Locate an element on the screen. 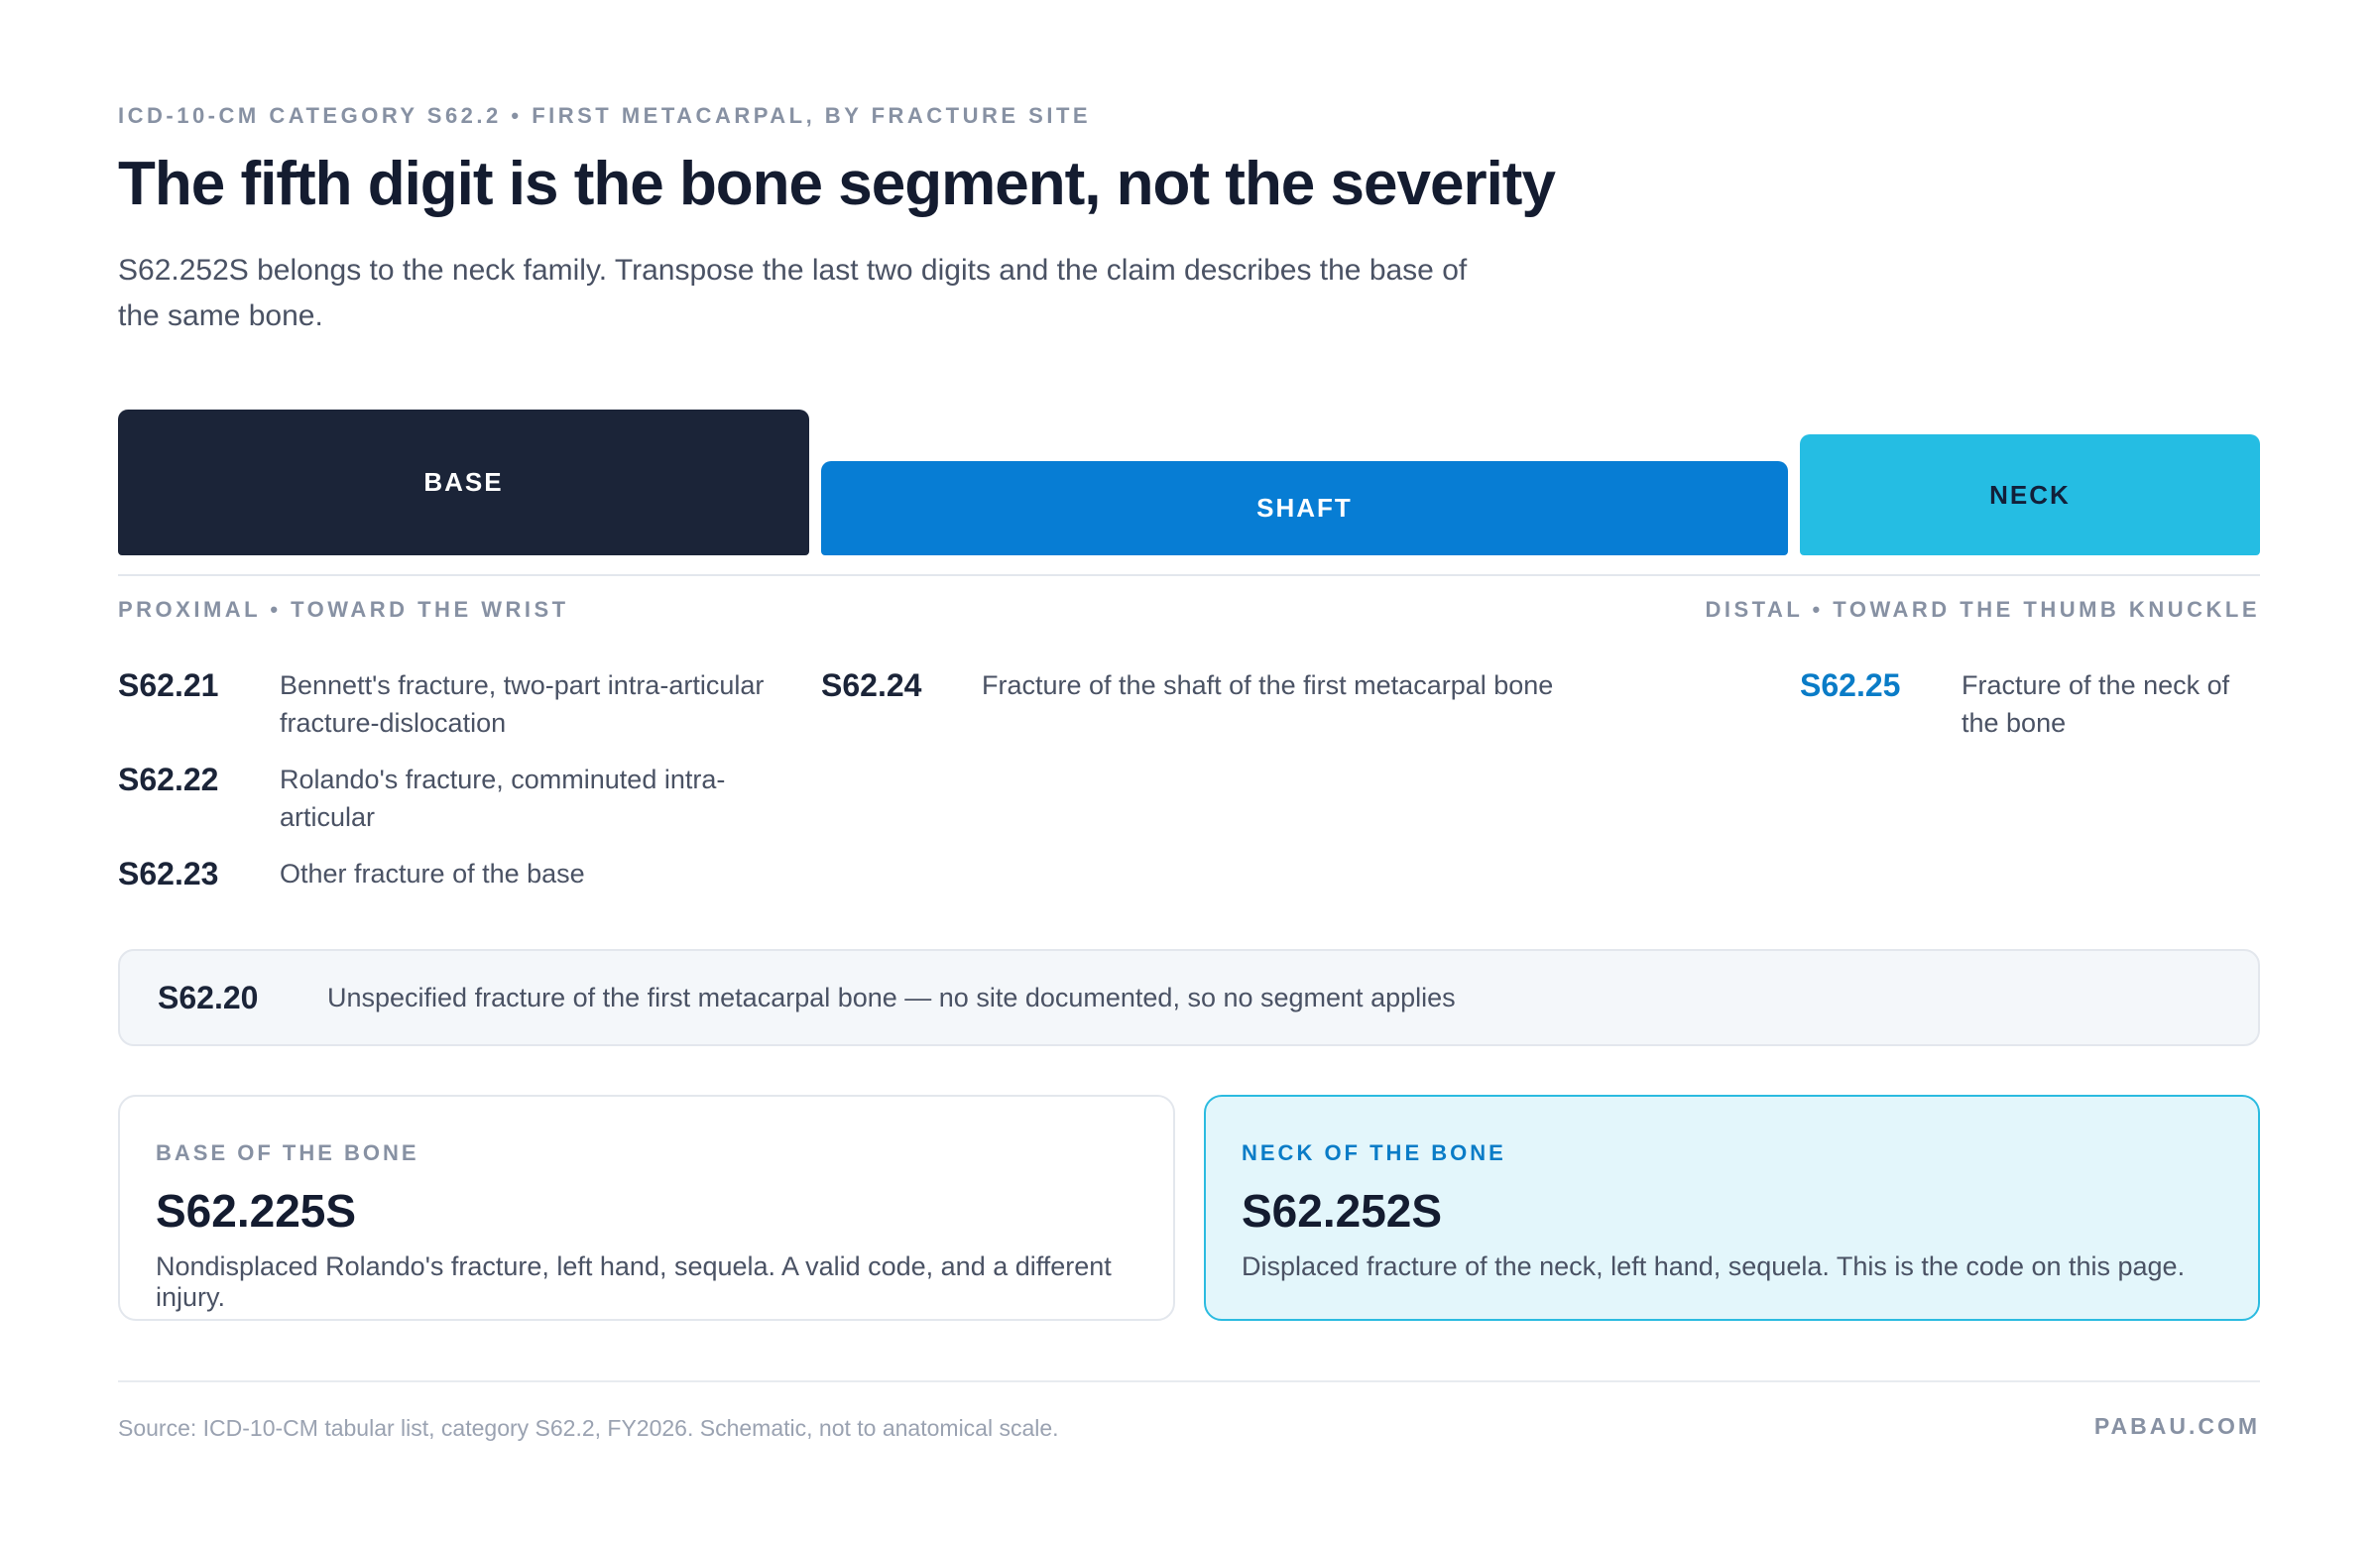 The image size is (2380, 1543). card-code: S62.225S is located at coordinates (256, 1211).